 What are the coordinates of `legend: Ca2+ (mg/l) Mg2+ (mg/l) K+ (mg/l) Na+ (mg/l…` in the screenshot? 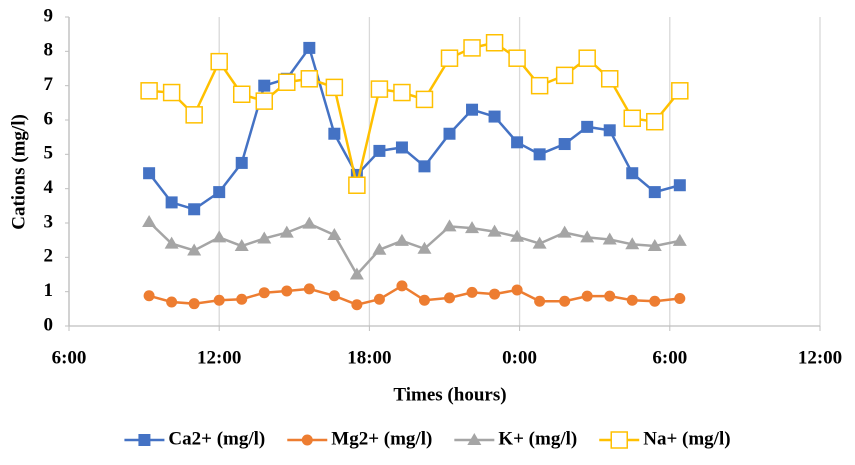 It's located at (427, 438).